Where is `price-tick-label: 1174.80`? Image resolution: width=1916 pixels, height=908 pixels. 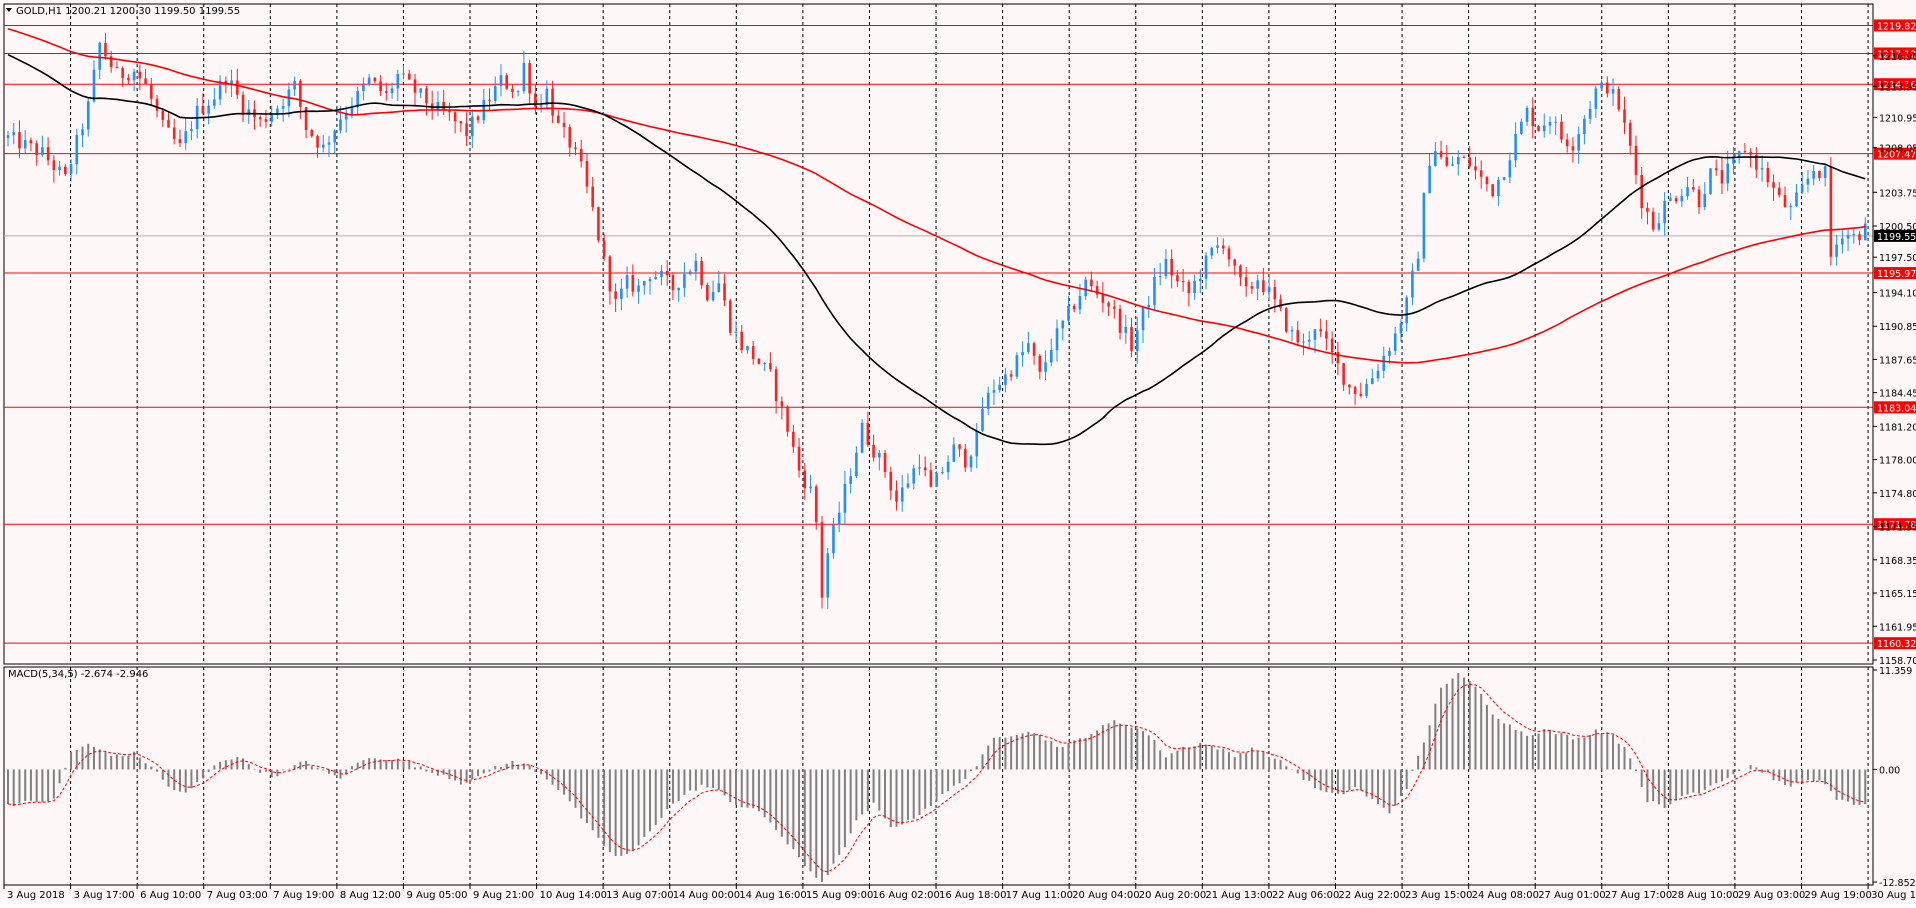 price-tick-label: 1174.80 is located at coordinates (1897, 494).